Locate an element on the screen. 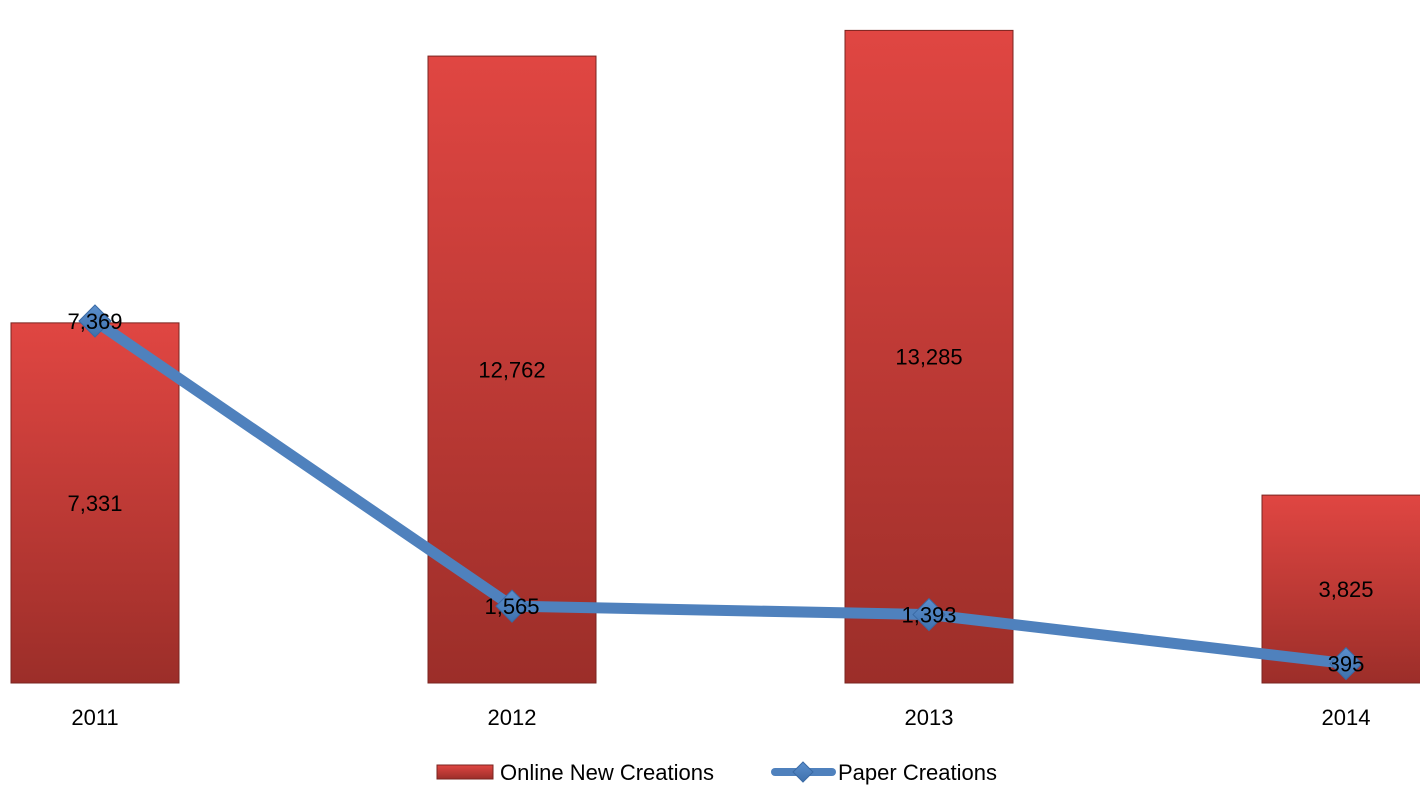  legend-label-online-new-creations: Online New Creations is located at coordinates (607, 772).